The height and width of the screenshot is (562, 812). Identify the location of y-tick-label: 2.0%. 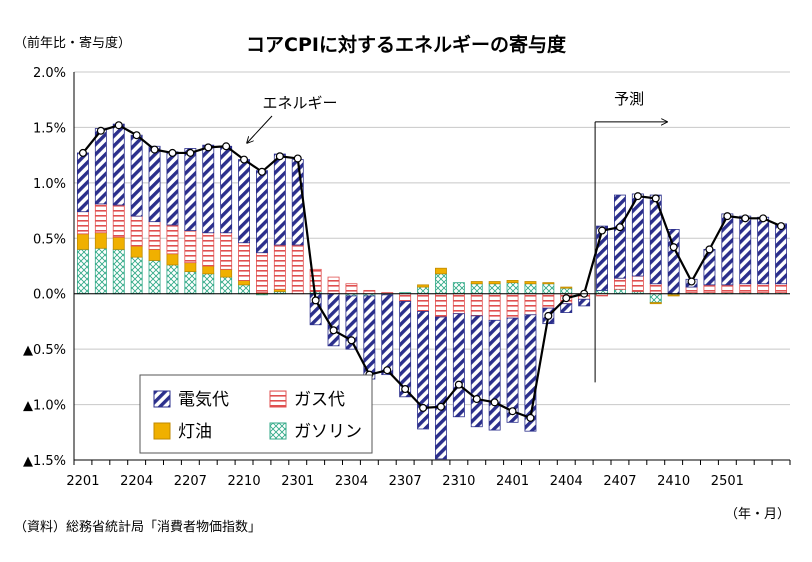
(49, 73).